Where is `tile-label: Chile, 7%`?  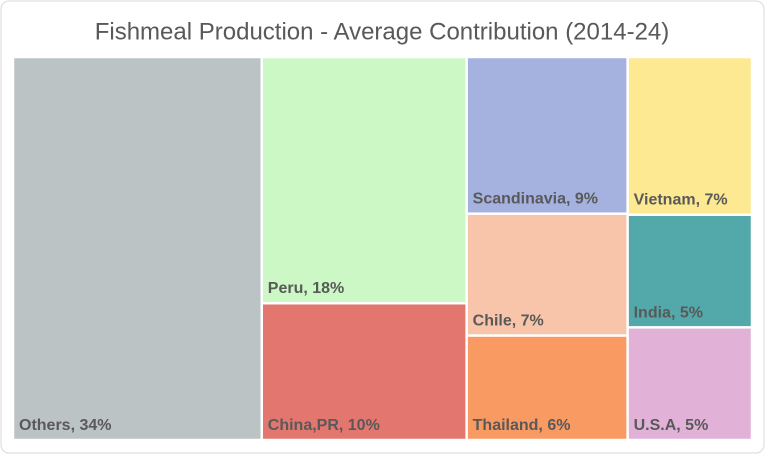 tile-label: Chile, 7% is located at coordinates (508, 321).